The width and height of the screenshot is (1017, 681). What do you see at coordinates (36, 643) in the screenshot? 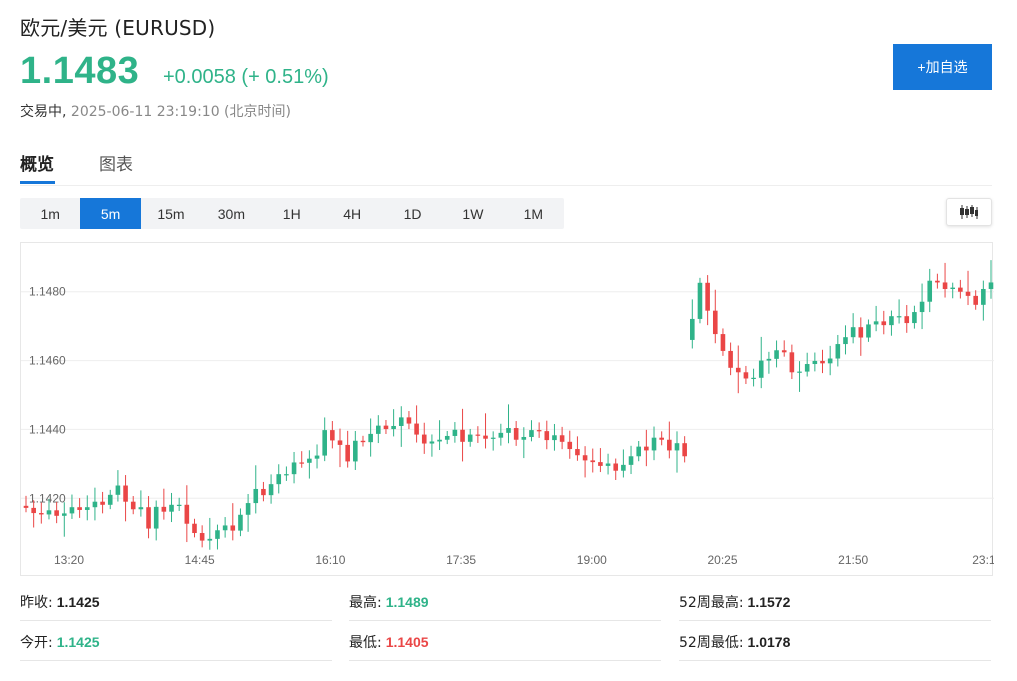
I see `stat-label: 今开:` at bounding box center [36, 643].